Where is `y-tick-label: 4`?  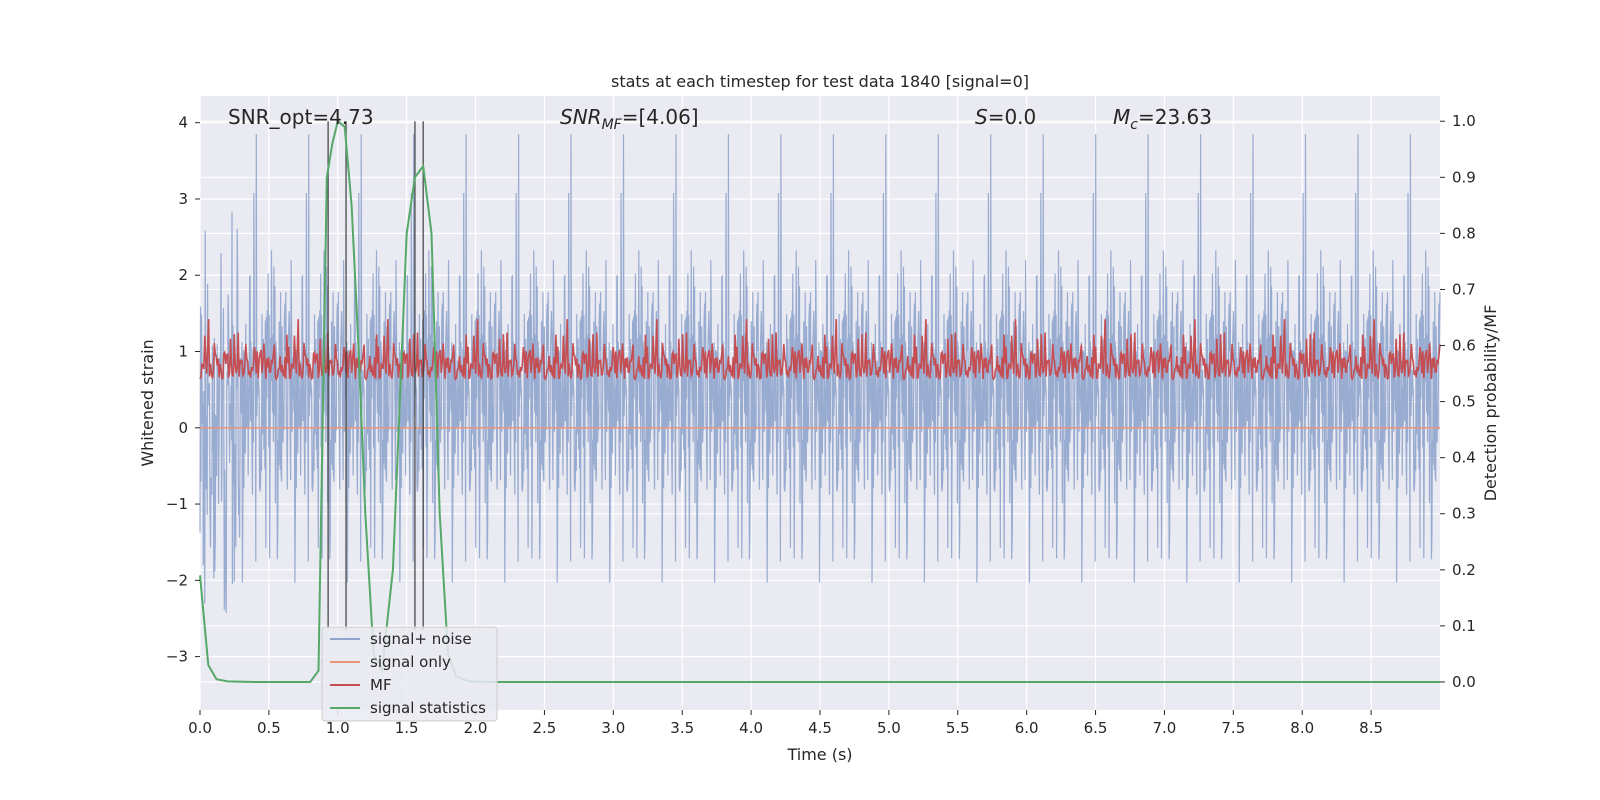 y-tick-label: 4 is located at coordinates (183, 123).